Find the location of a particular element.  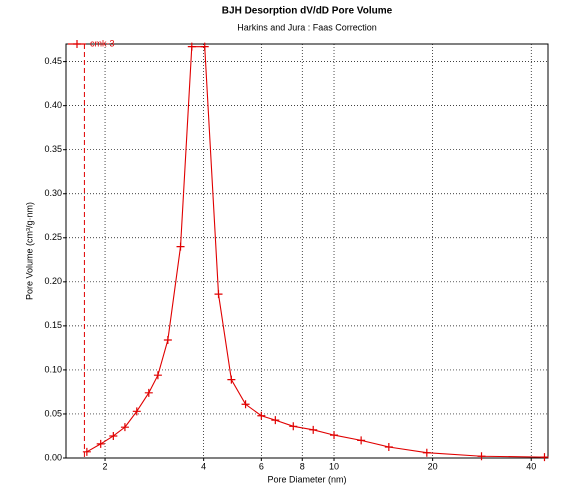

legend-label: cmk-3 is located at coordinates (102, 43).